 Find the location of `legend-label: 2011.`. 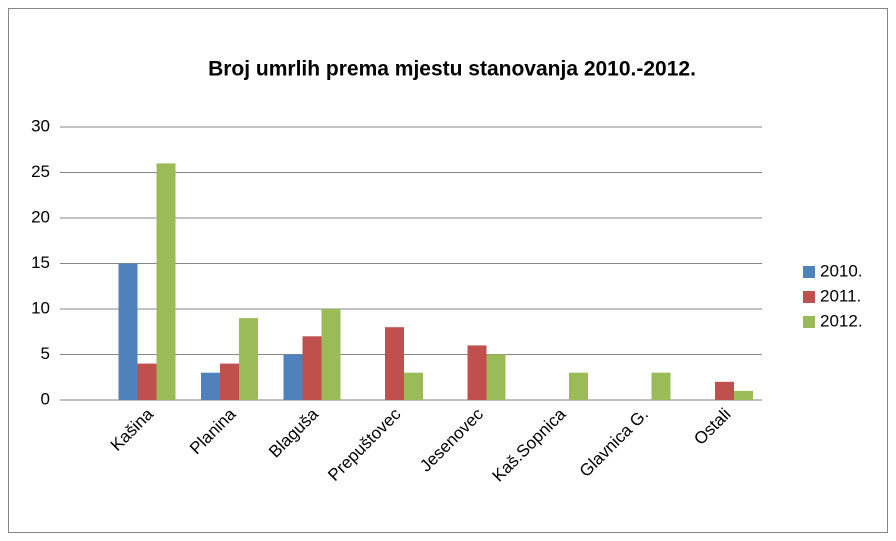

legend-label: 2011. is located at coordinates (840, 295).